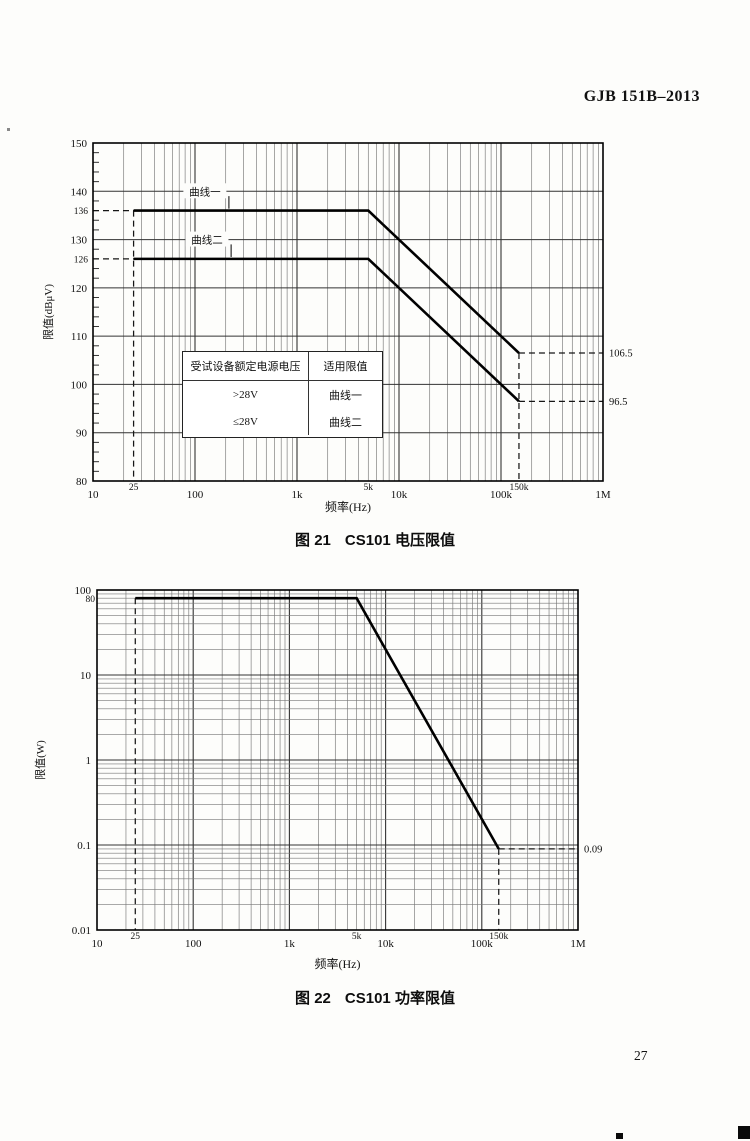  Describe the element at coordinates (79, 241) in the screenshot. I see `svg-text: 130` at that location.